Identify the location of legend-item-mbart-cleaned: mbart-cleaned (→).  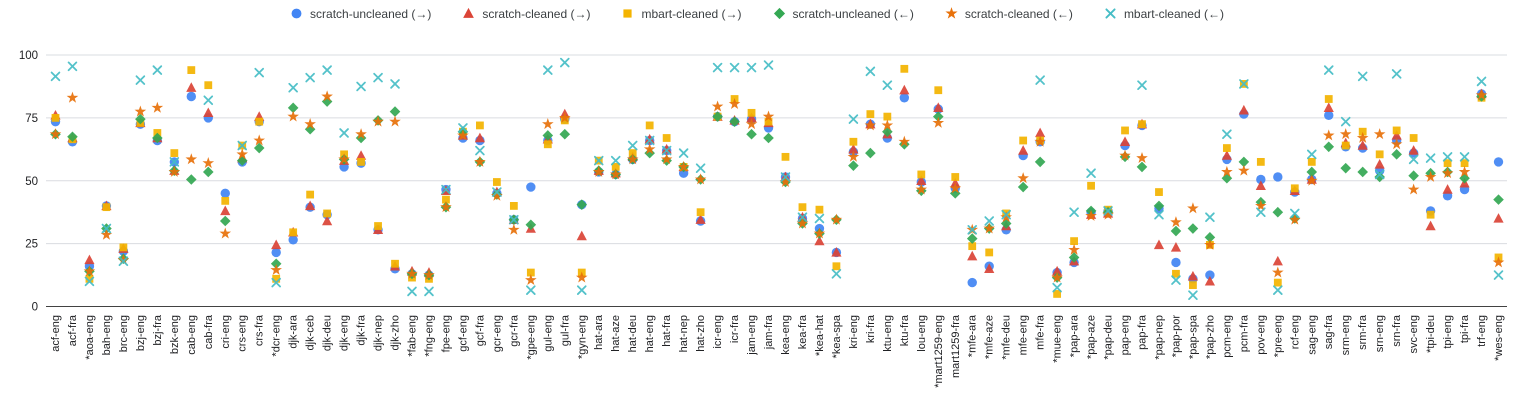
(681, 13).